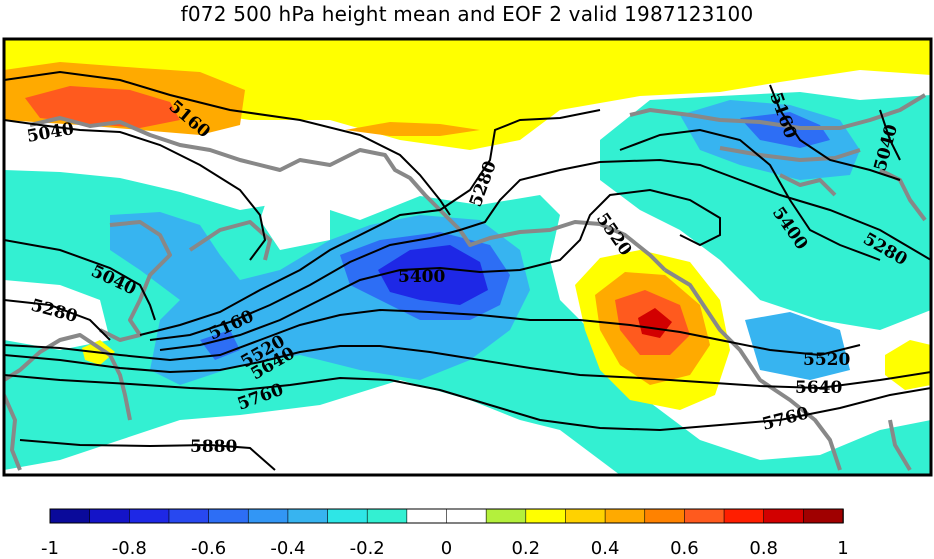 Image resolution: width=934 pixels, height=559 pixels. I want to click on contour-5400-east, so click(750, 194).